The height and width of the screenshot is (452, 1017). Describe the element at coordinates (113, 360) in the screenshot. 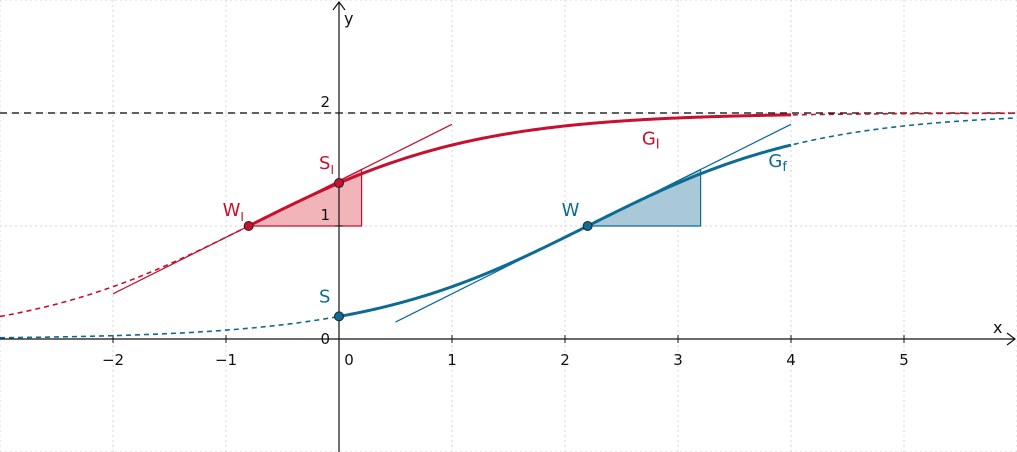

I see `x-tick-label: −2` at that location.